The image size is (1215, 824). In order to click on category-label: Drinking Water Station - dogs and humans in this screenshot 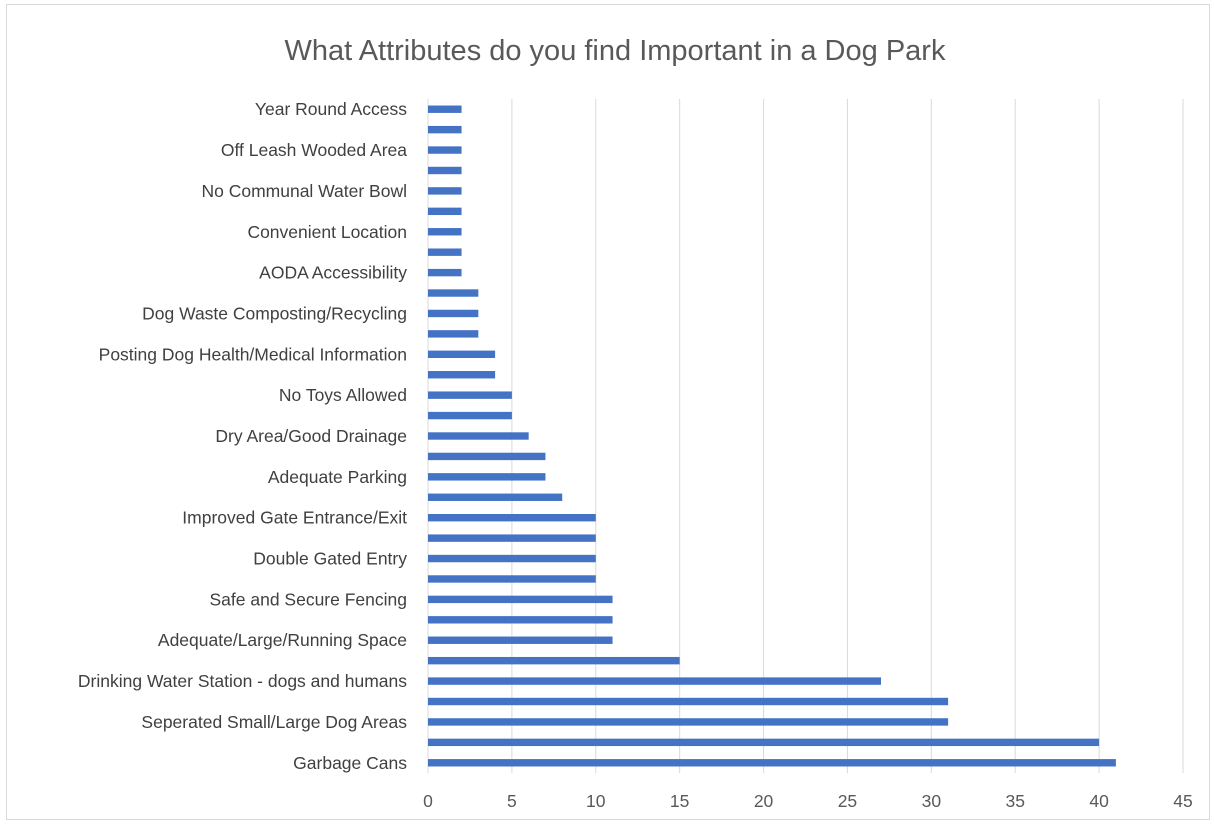, I will do `click(242, 681)`.